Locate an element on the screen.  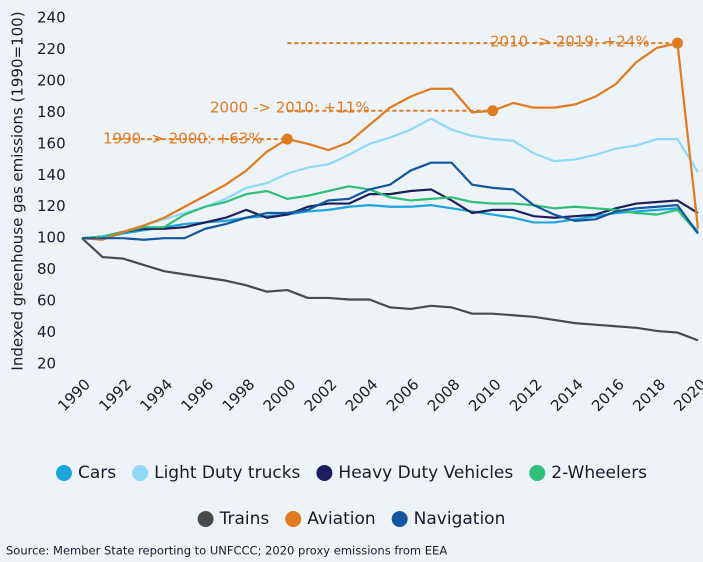
x-tick-label: 2014 is located at coordinates (567, 395).